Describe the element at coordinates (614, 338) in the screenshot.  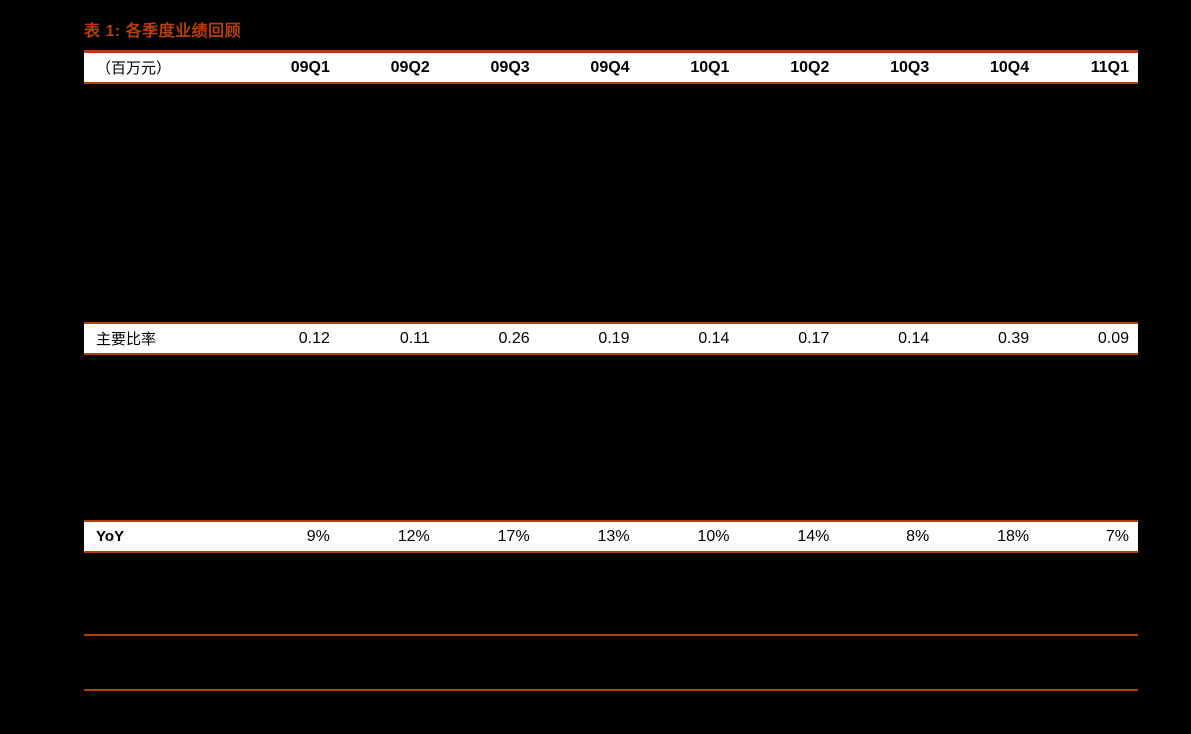
I see `cell-main-ratio-09q4: 0.19` at that location.